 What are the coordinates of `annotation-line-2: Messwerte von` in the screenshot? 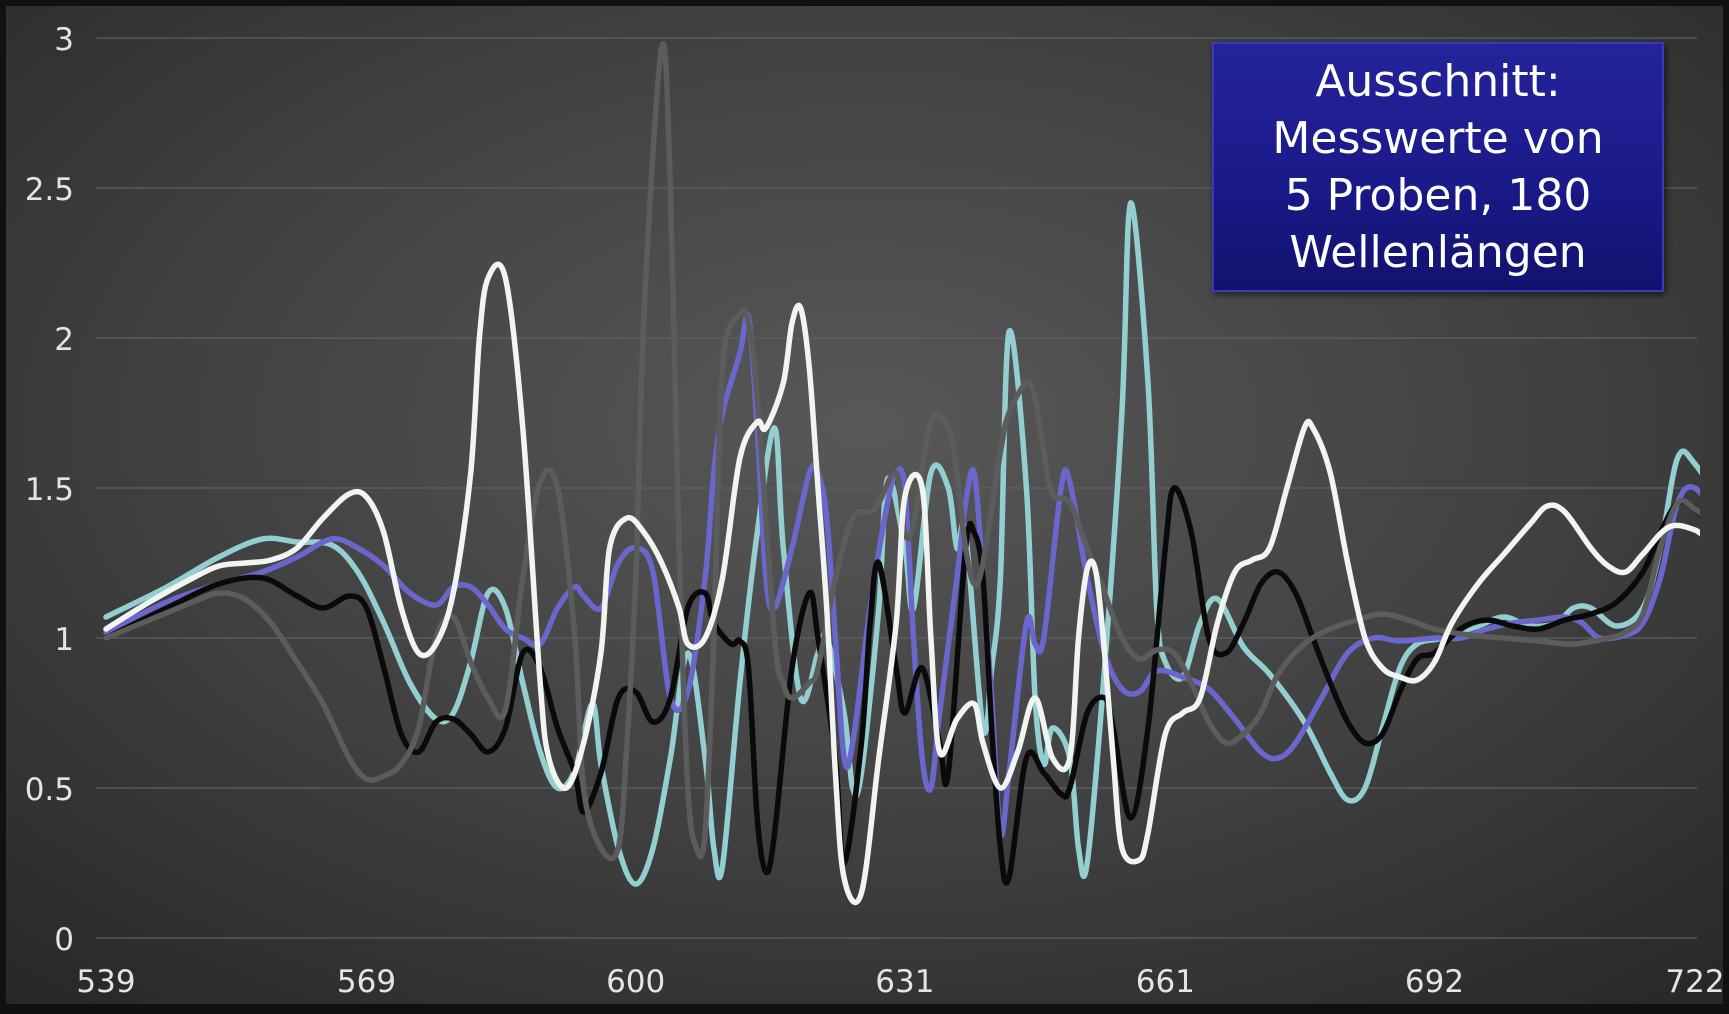 It's located at (1438, 138).